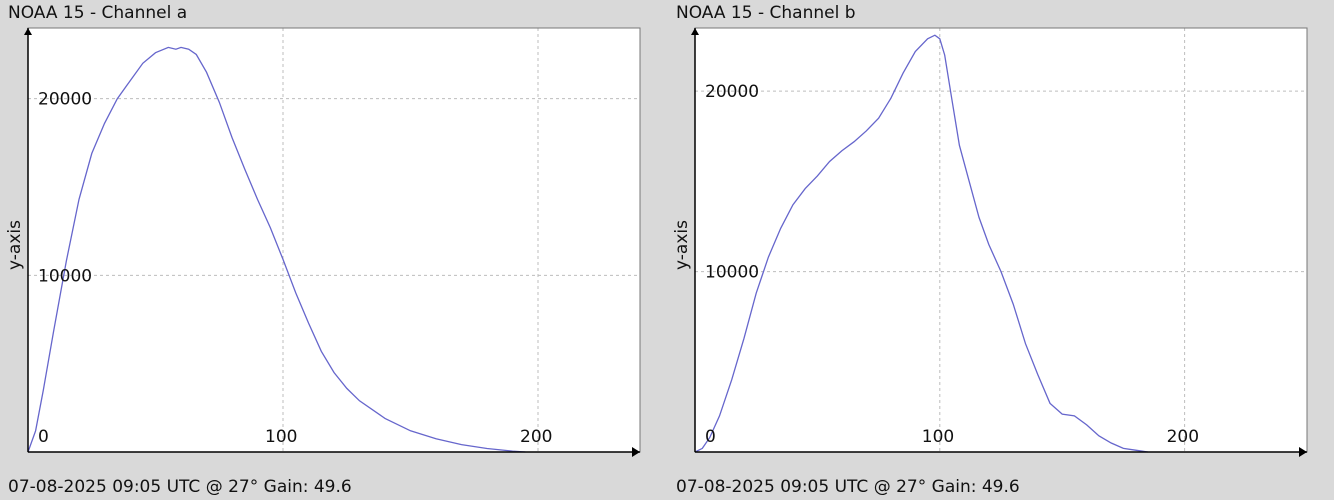 The height and width of the screenshot is (500, 1334). What do you see at coordinates (766, 13) in the screenshot?
I see `chart-b-title: NOAA 15 - Channel b` at bounding box center [766, 13].